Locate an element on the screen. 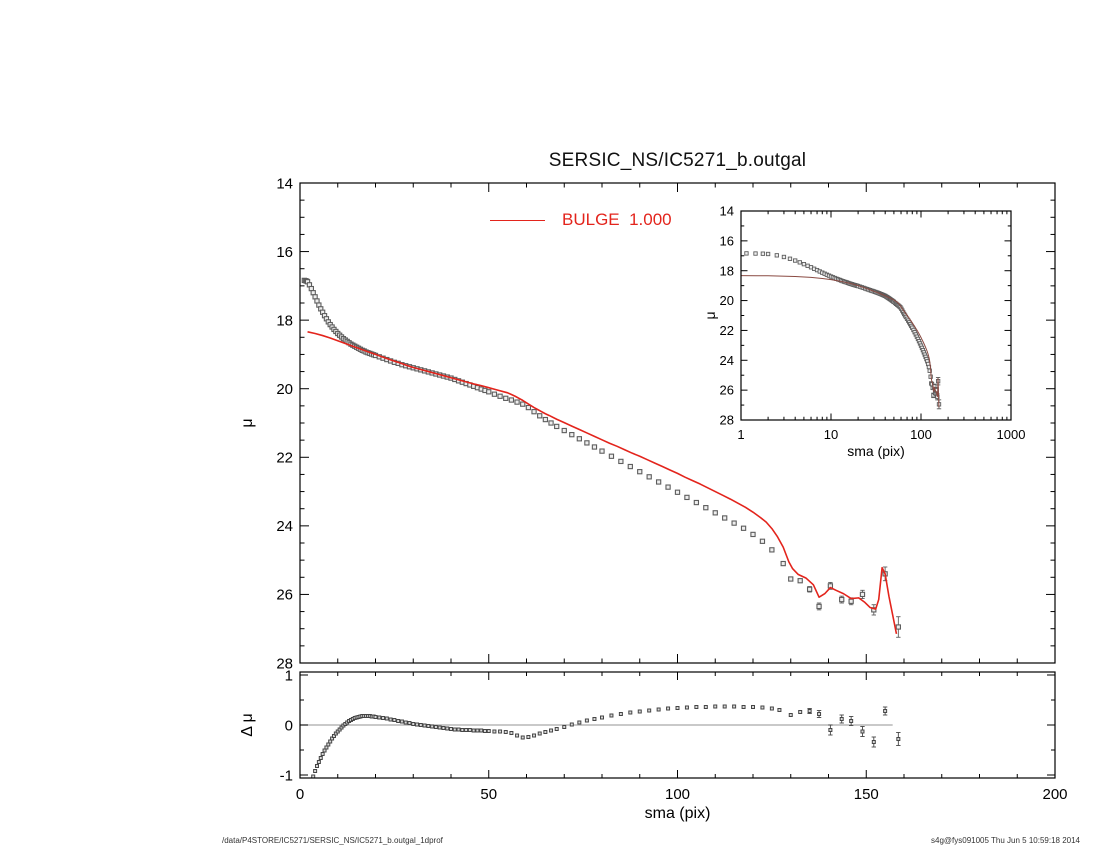 The width and height of the screenshot is (1100, 850). inset-profile-BULGE model is located at coordinates (840, 341).